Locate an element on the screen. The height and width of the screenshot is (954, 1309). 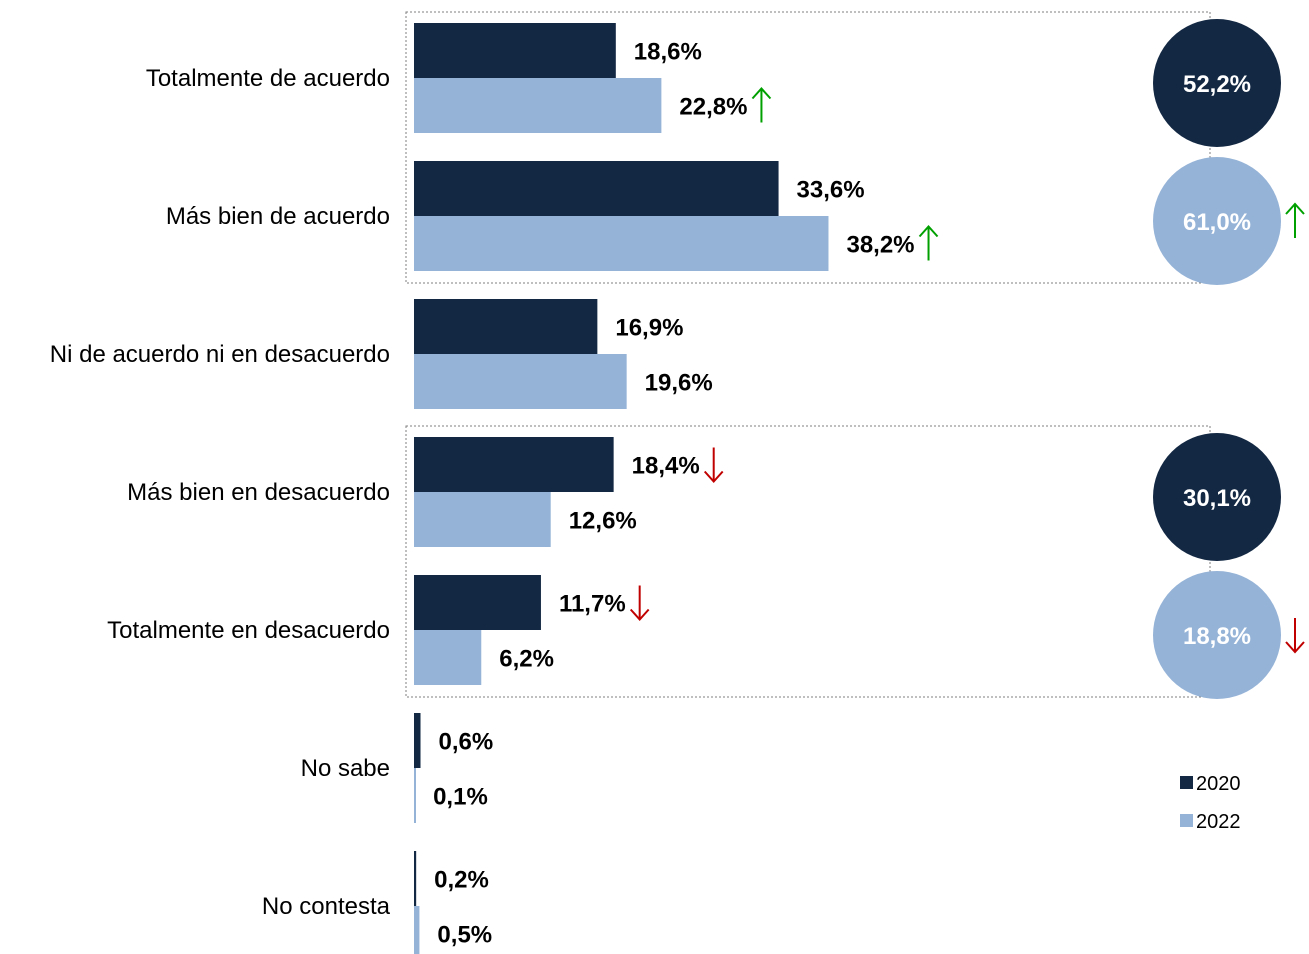
bar-2022-ni-de-acuerdo-ni-en-desacuerdo is located at coordinates (520, 381).